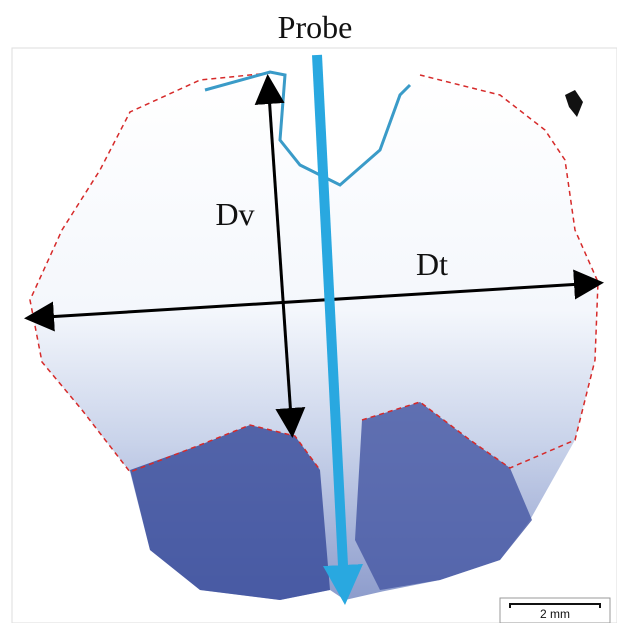 This screenshot has width=617, height=623. What do you see at coordinates (315, 27) in the screenshot?
I see `probe-label: Probe` at bounding box center [315, 27].